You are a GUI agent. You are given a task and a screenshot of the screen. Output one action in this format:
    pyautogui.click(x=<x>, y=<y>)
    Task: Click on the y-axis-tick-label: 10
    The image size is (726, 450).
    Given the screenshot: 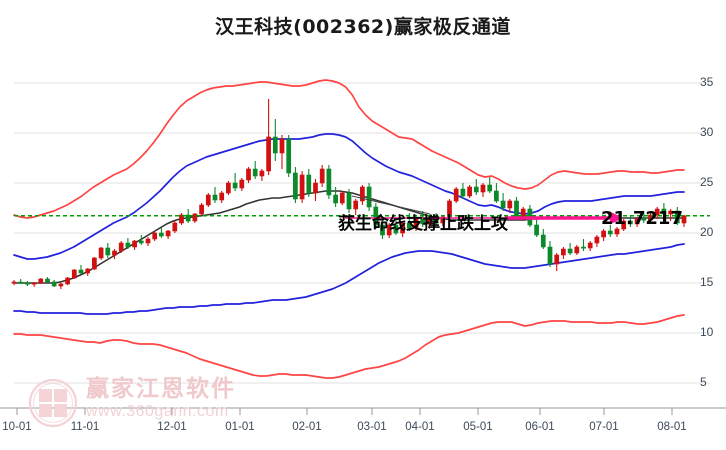 What is the action you would take?
    pyautogui.click(x=707, y=332)
    